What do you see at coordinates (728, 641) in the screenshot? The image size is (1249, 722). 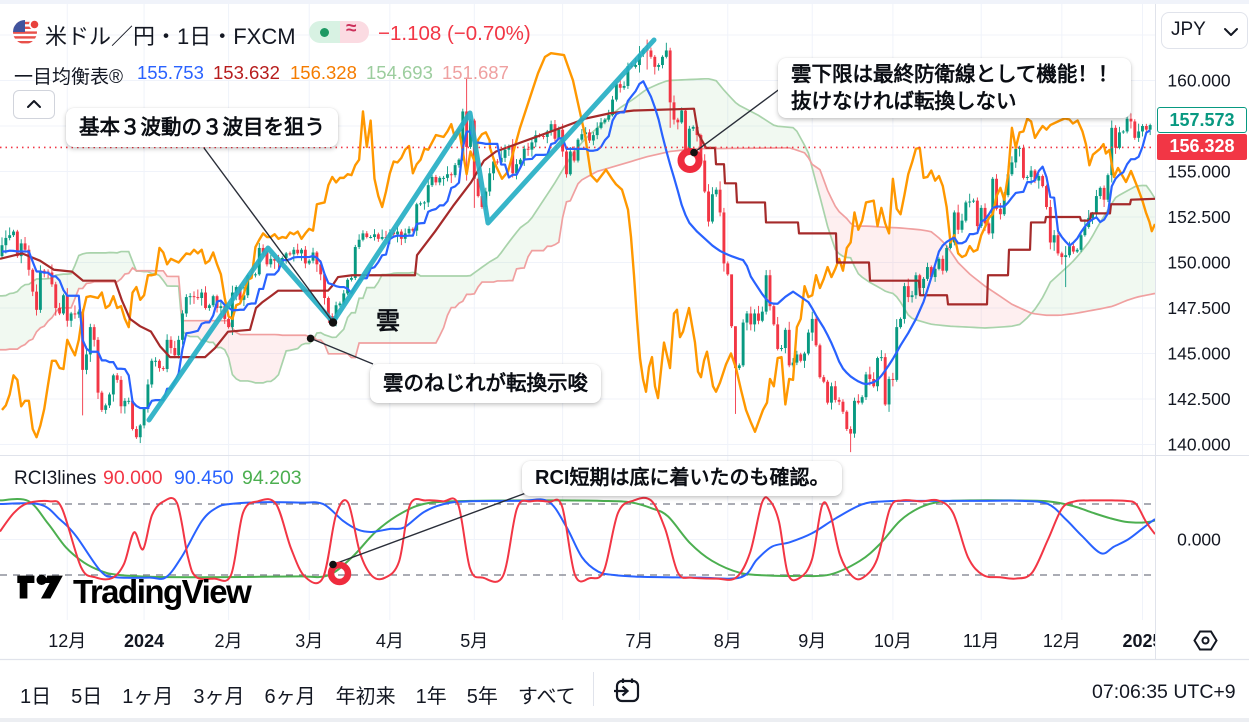 I see `svg-text: 8月` at bounding box center [728, 641].